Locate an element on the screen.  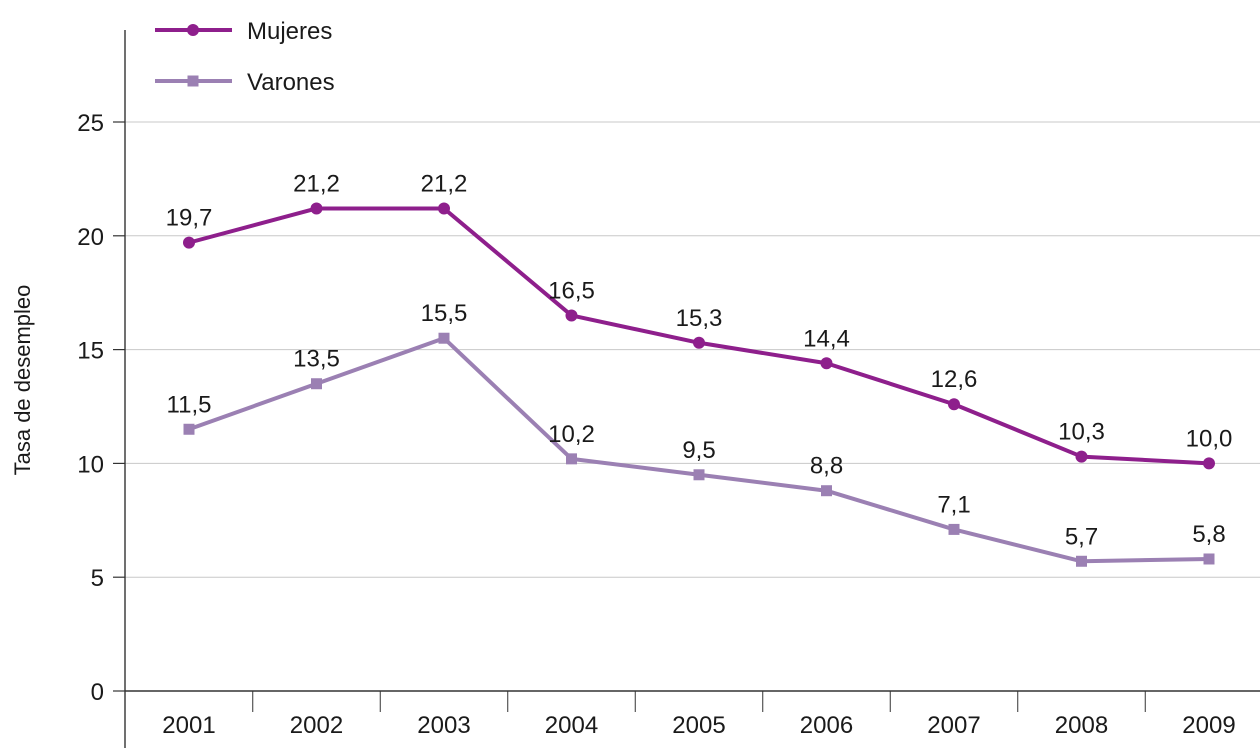
y-tick-label: 25 is located at coordinates (90, 123).